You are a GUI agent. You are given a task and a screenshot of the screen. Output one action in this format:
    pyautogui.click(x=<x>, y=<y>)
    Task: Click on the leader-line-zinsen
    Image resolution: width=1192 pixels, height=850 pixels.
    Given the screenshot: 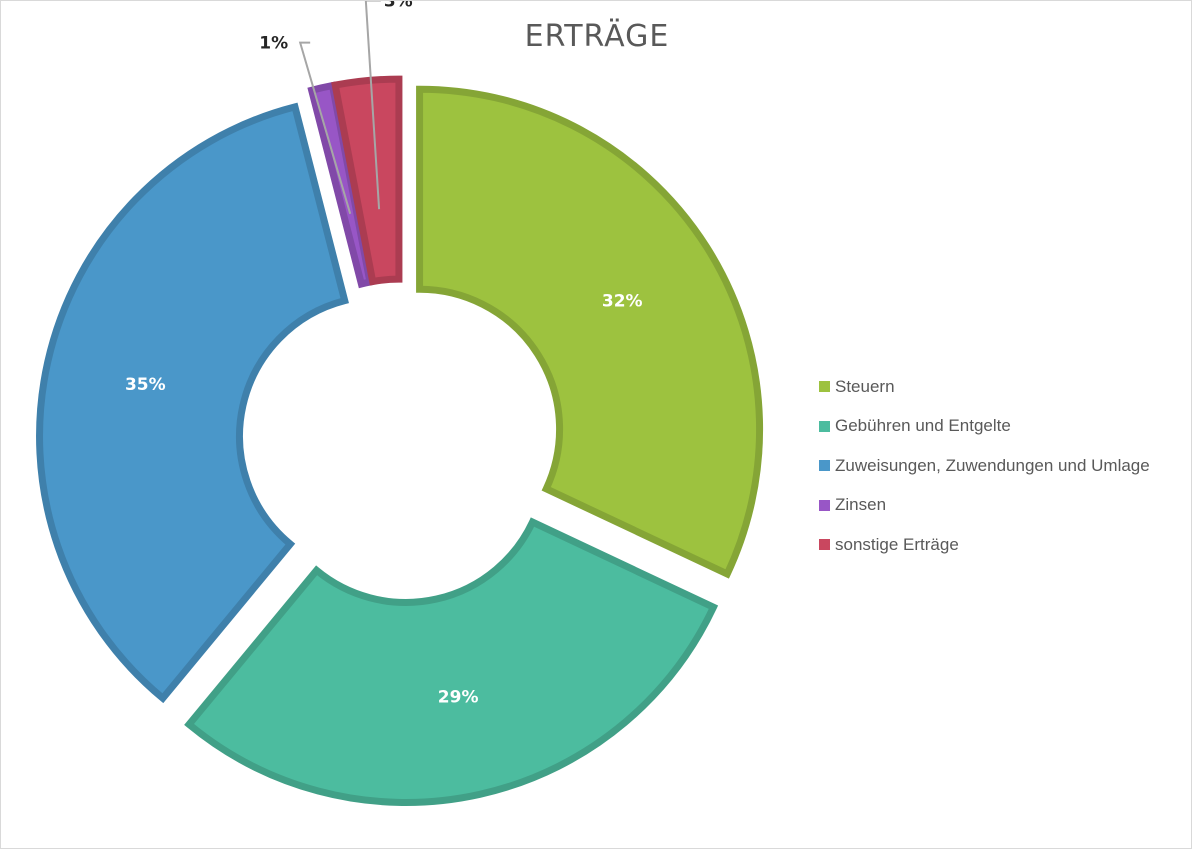 What is the action you would take?
    pyautogui.click(x=325, y=128)
    